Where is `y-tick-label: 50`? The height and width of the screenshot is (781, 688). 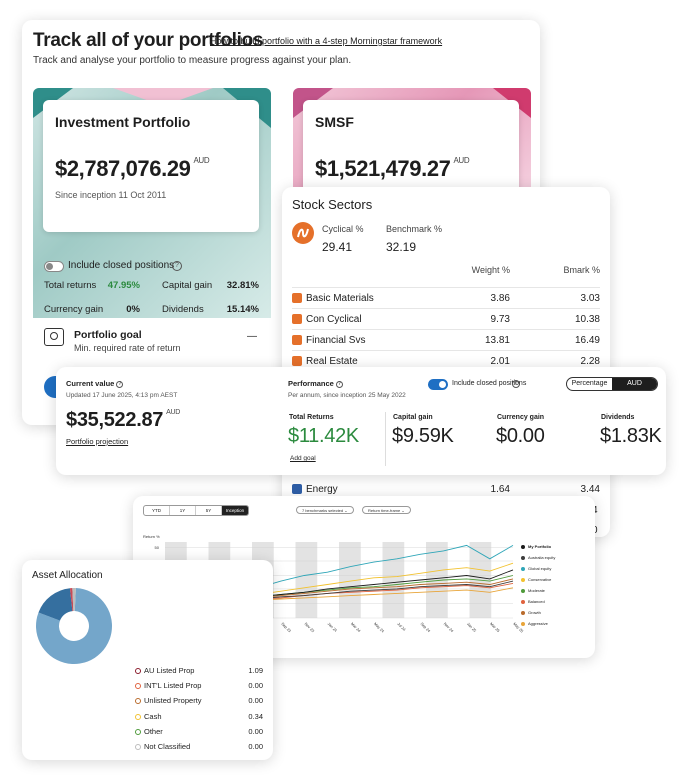 y-tick-label: 50 is located at coordinates (157, 547).